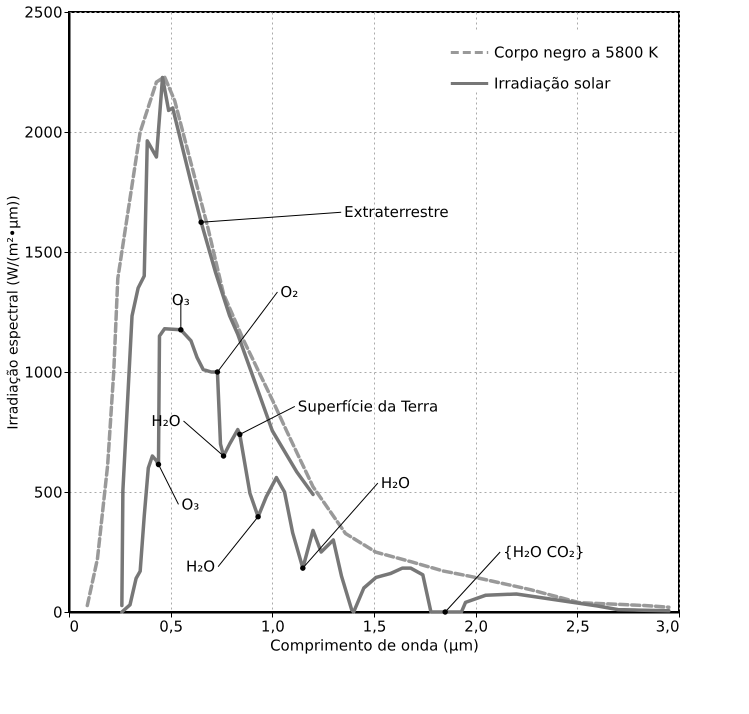 This screenshot has height=714, width=749. Describe the element at coordinates (13, 312) in the screenshot. I see `y-axis-title: Irradiação espectral (W/(m²•µm))` at that location.